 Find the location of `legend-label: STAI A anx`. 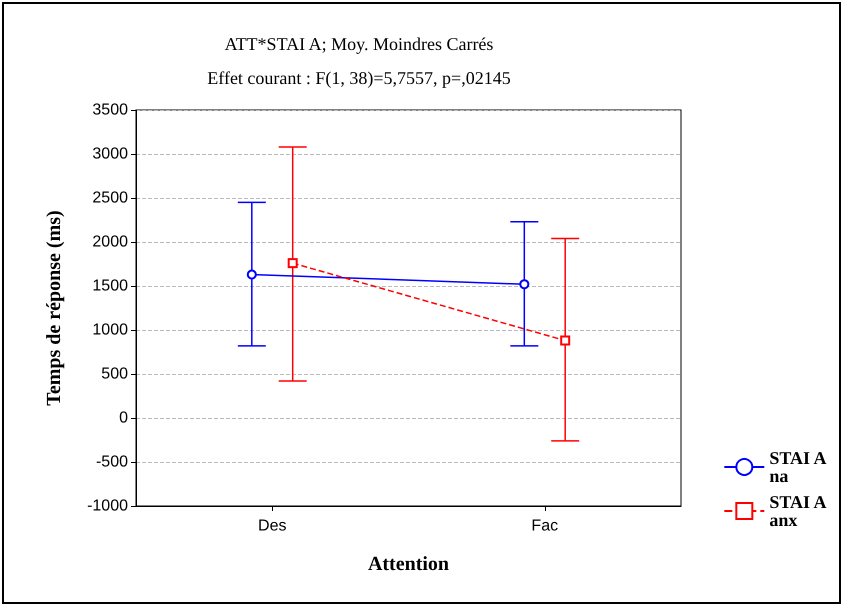

legend-label: STAI A anx is located at coordinates (799, 511).